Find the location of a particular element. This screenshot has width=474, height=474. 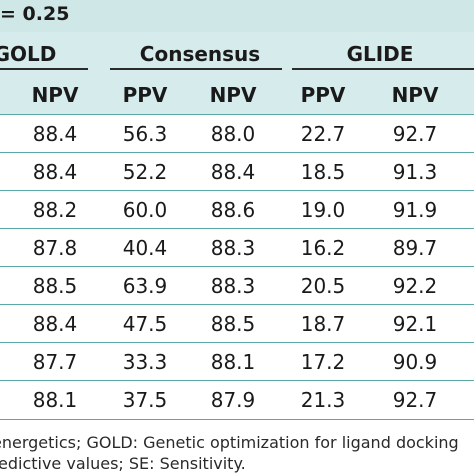

table-row: 88.4 47.5 88.5 18.7 92.1 is located at coordinates (237, 323).